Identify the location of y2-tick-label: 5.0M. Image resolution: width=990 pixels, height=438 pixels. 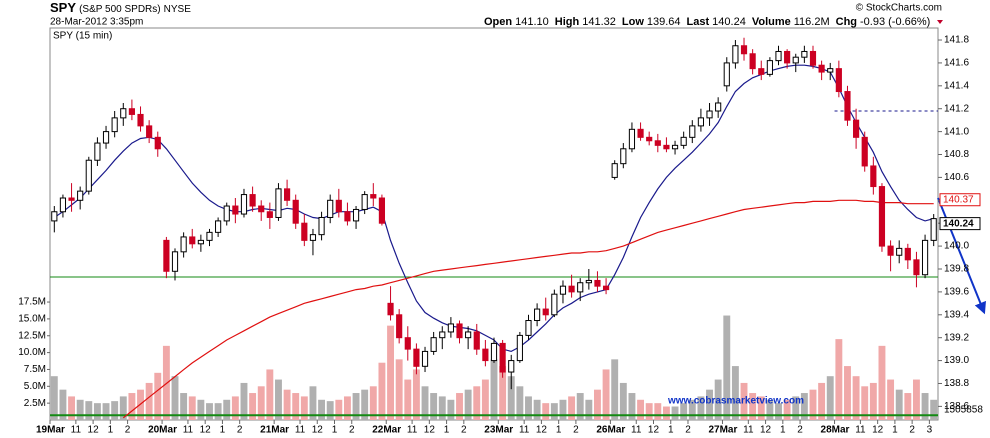
(35, 386).